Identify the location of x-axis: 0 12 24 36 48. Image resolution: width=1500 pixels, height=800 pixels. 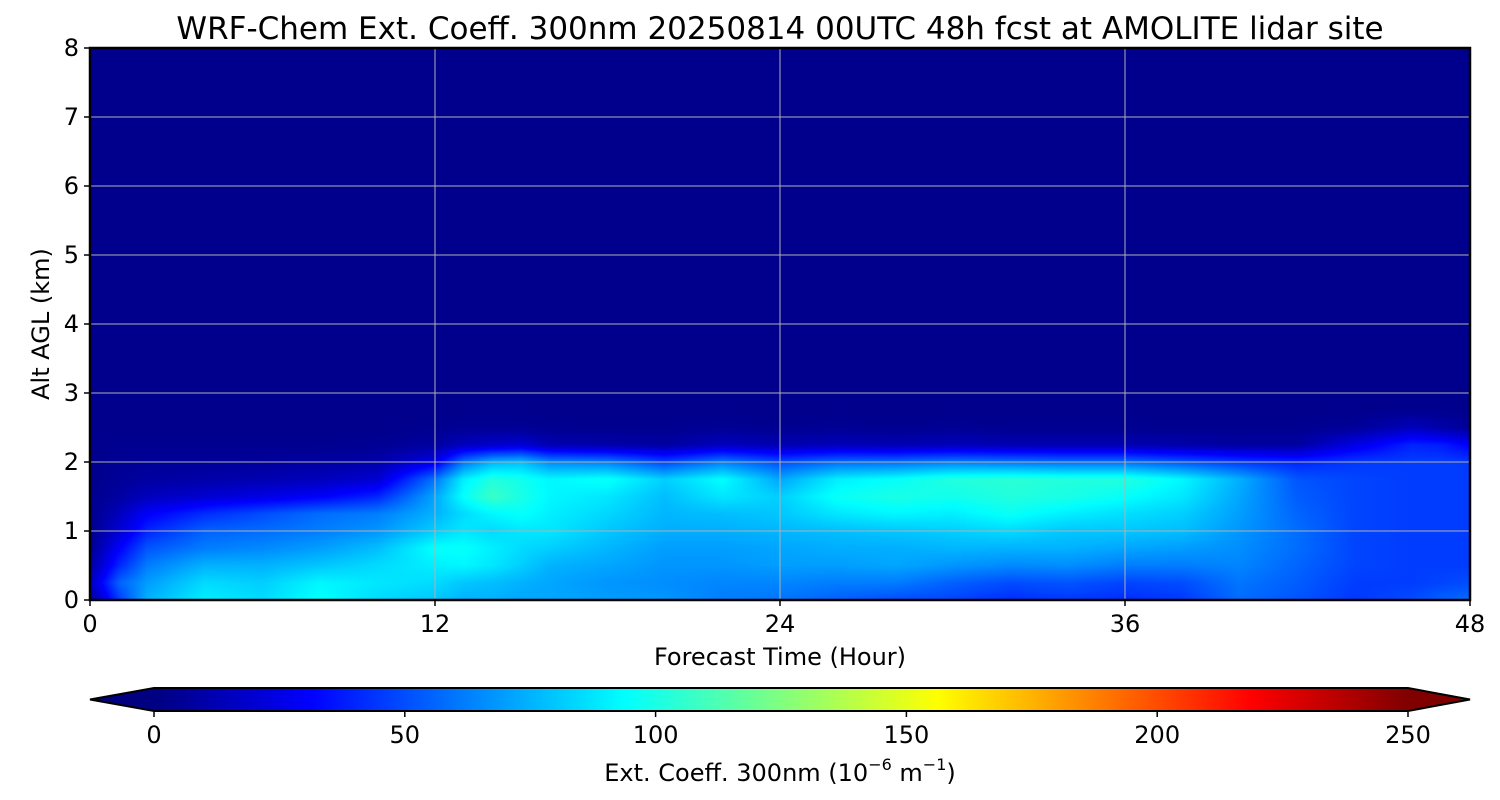
(783, 619).